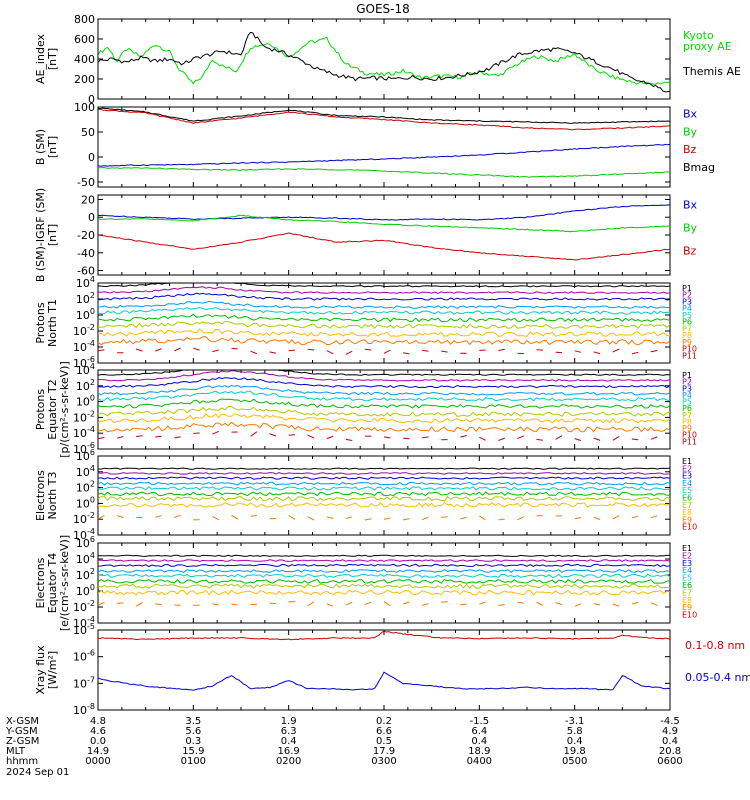 The image size is (750, 800). I want to click on legend-label: E7, so click(687, 505).